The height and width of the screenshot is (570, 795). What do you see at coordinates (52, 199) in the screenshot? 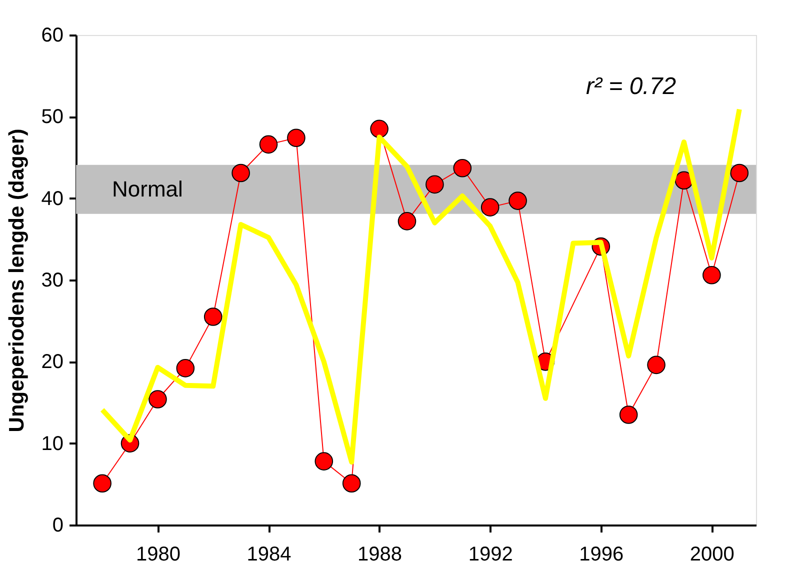
I see `y-tick-label: 40` at bounding box center [52, 199].